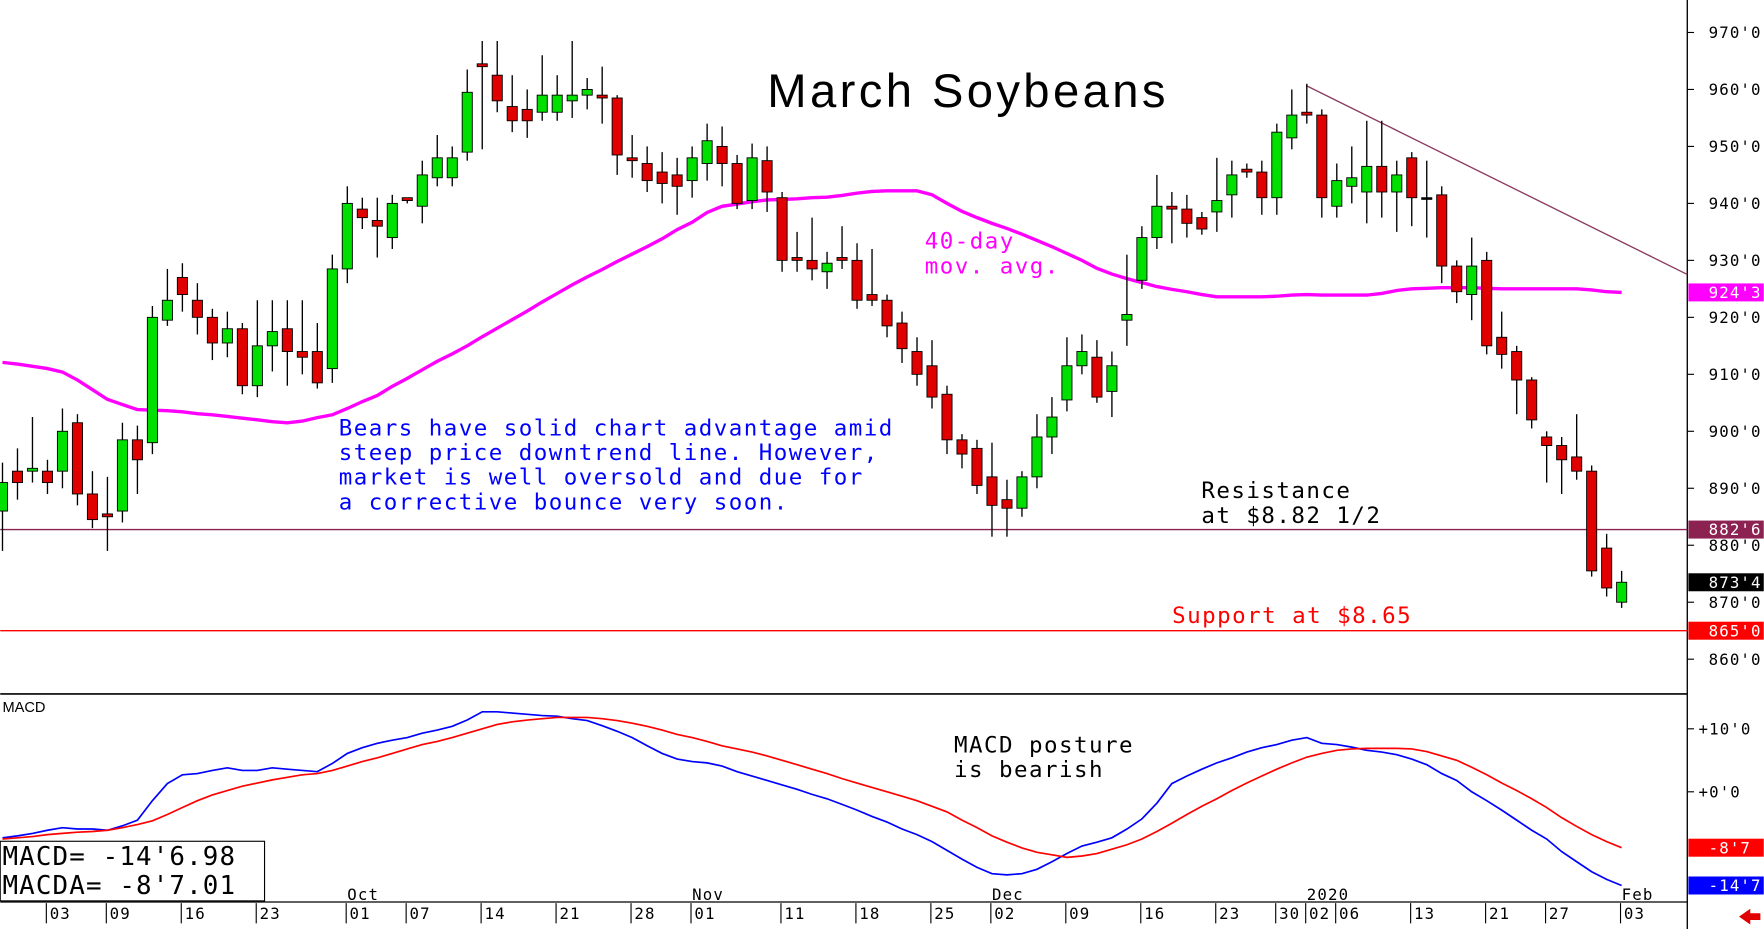 The image size is (1764, 929). Describe the element at coordinates (1735, 885) in the screenshot. I see `macd-tag-label: -14'7` at that location.